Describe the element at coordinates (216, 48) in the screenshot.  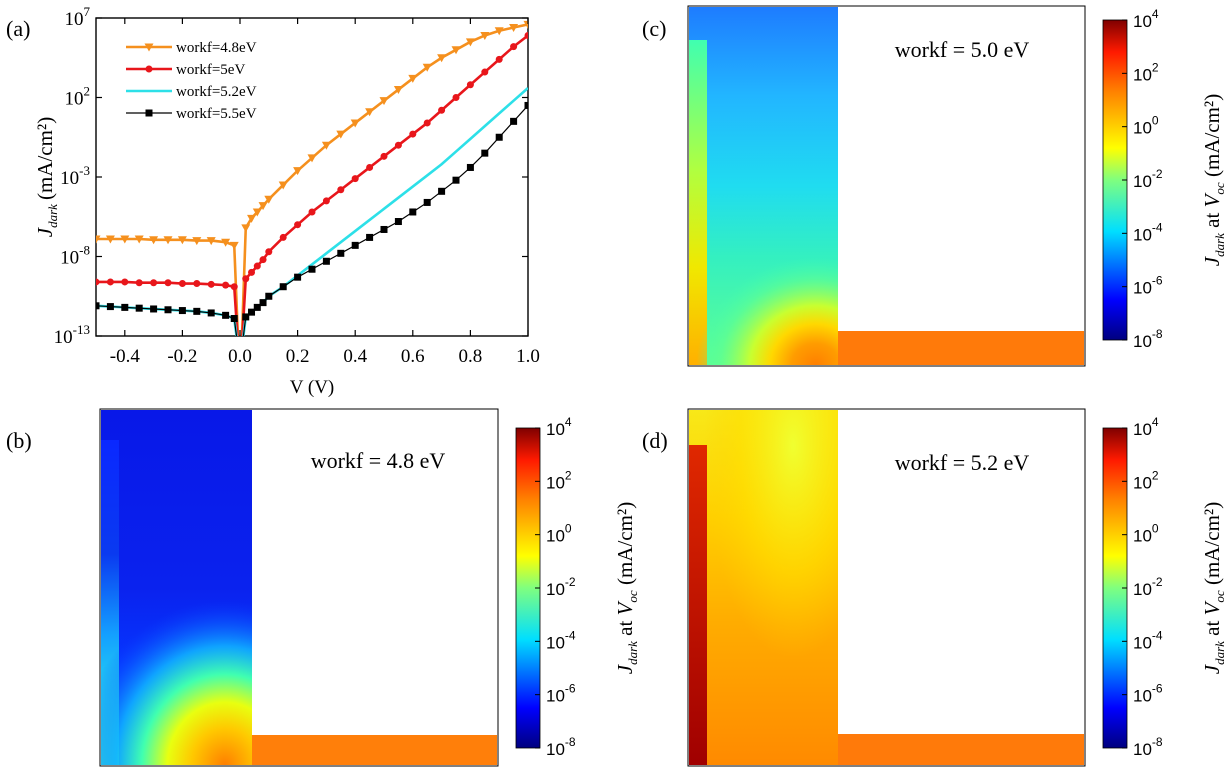
I see `legend-label-1: workf=4.8eV` at that location.